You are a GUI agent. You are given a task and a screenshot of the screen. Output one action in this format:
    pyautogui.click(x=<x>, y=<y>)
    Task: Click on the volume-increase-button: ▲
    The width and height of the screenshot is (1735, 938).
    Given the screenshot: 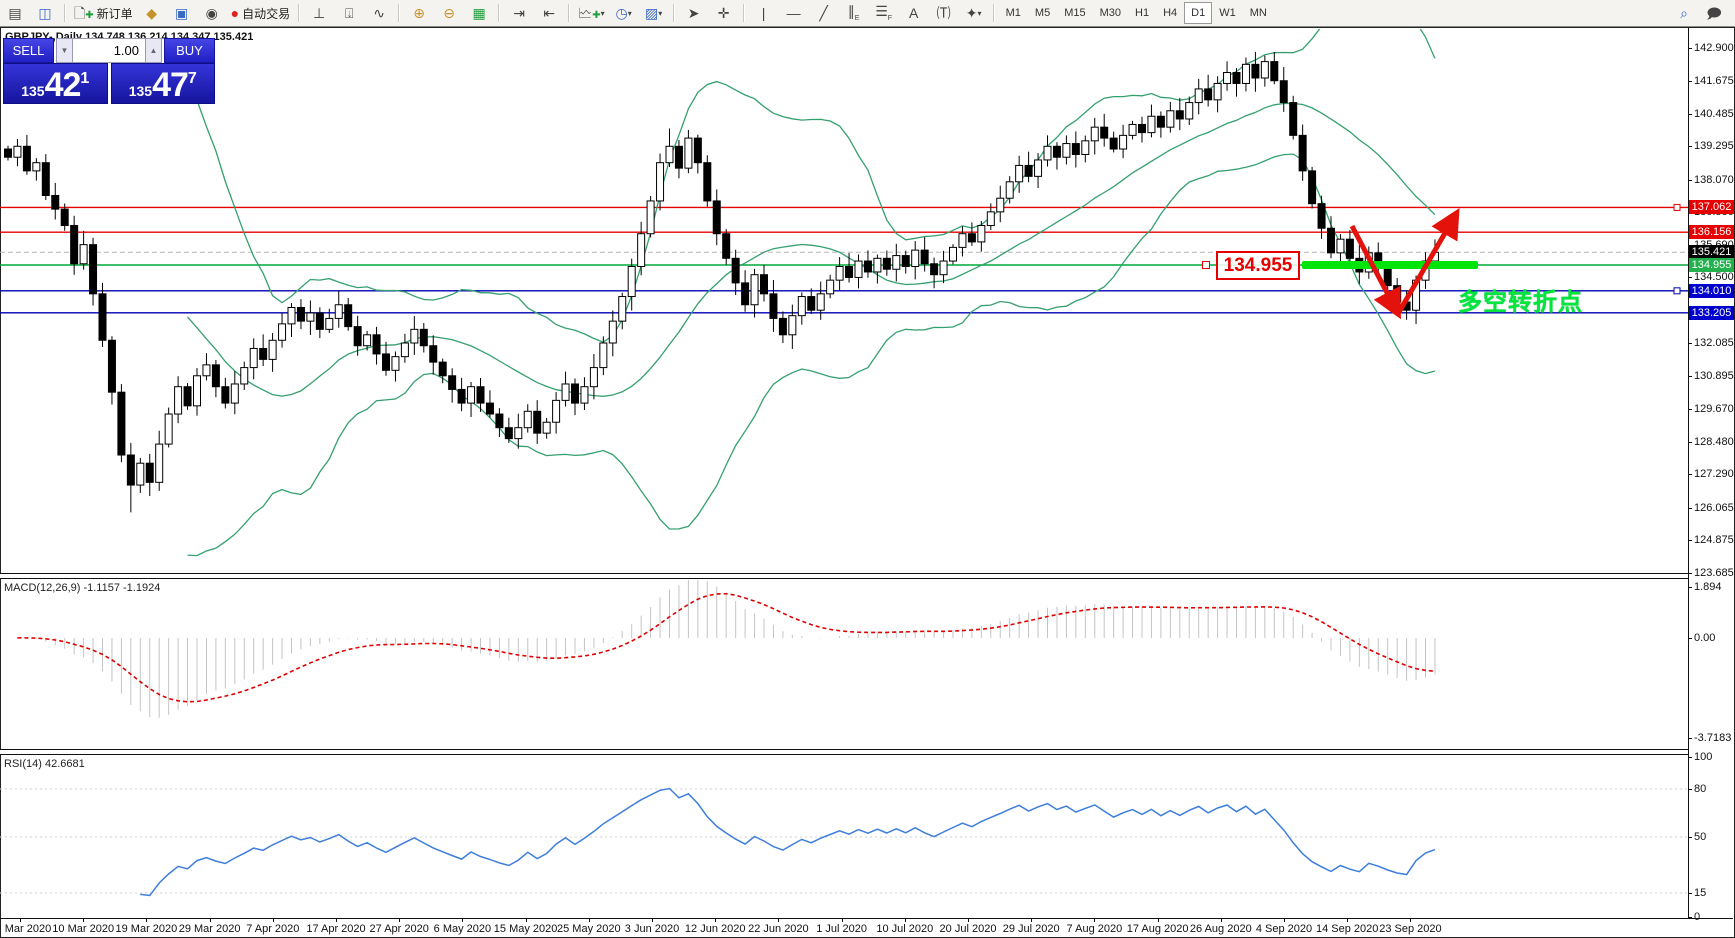 What is the action you would take?
    pyautogui.click(x=153, y=50)
    